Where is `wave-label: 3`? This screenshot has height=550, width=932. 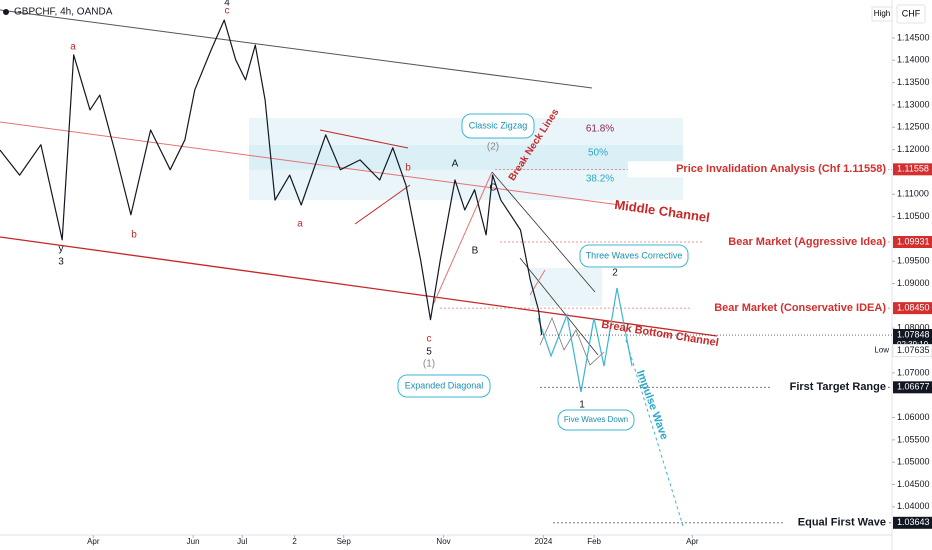 wave-label: 3 is located at coordinates (61, 262).